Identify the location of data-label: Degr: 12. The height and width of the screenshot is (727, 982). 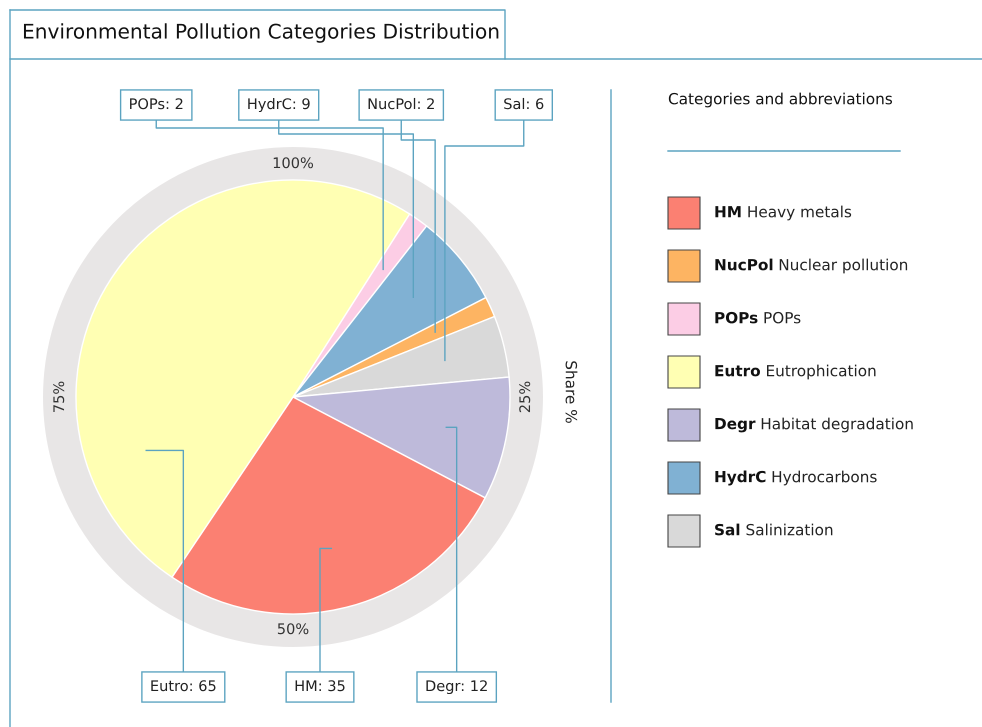
(456, 687).